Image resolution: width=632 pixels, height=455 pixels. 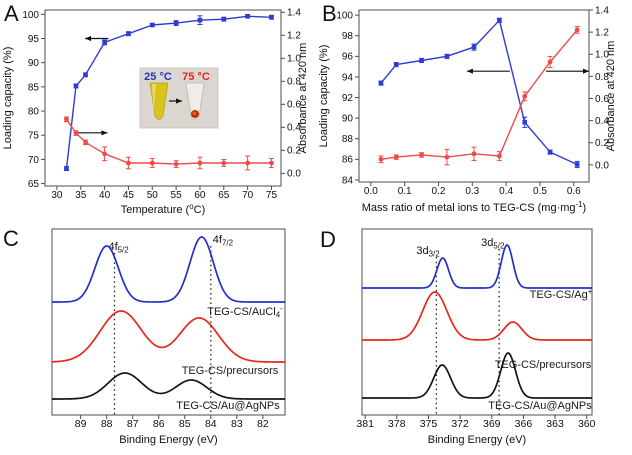 I want to click on y-tick-label-left: 70, so click(x=34, y=160).